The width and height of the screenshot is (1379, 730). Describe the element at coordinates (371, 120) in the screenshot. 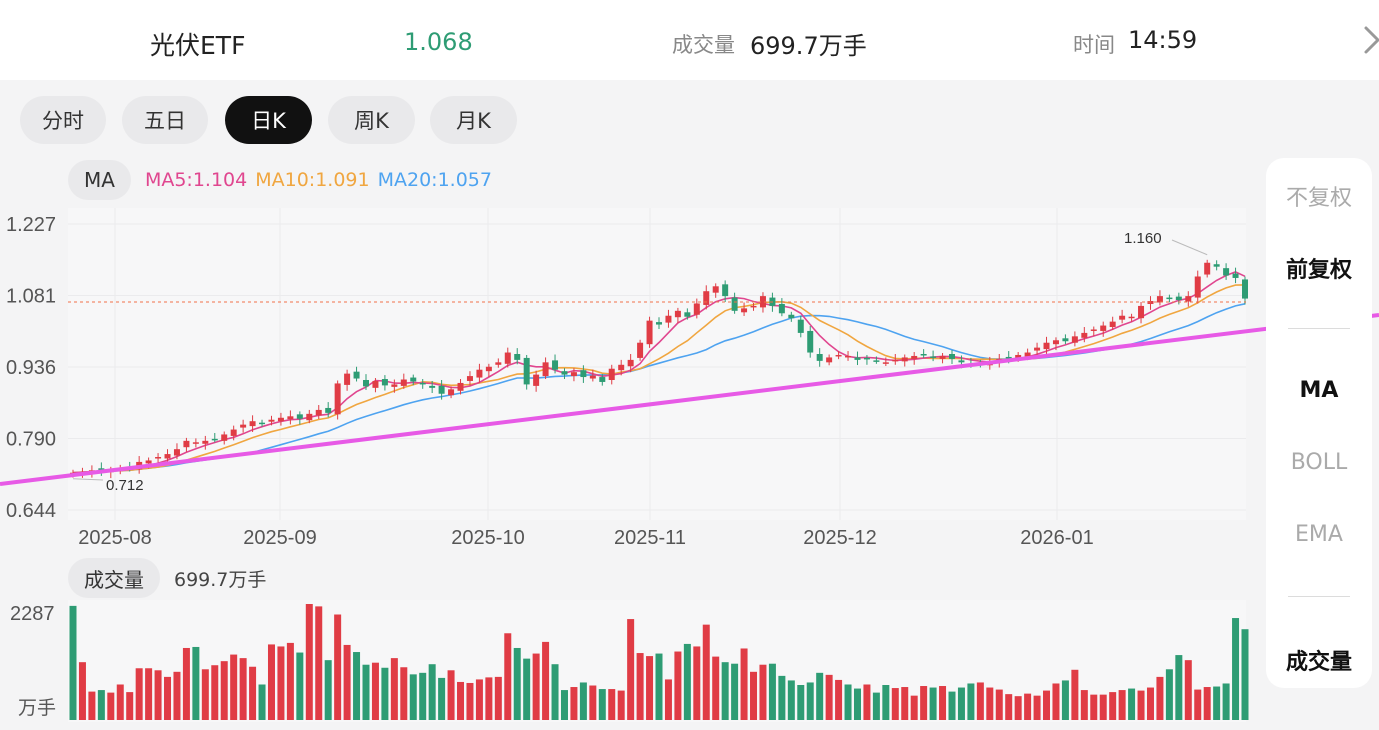

I see `tab-weekly-k: 周K` at that location.